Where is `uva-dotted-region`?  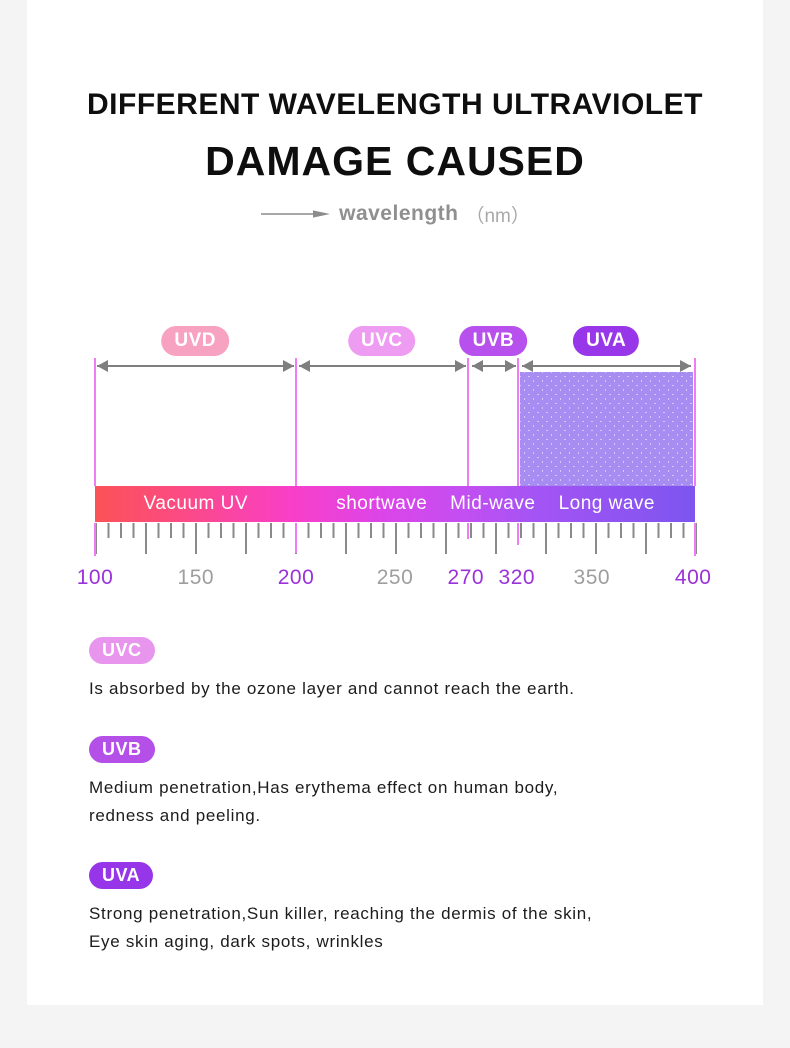
uva-dotted-region is located at coordinates (606, 429).